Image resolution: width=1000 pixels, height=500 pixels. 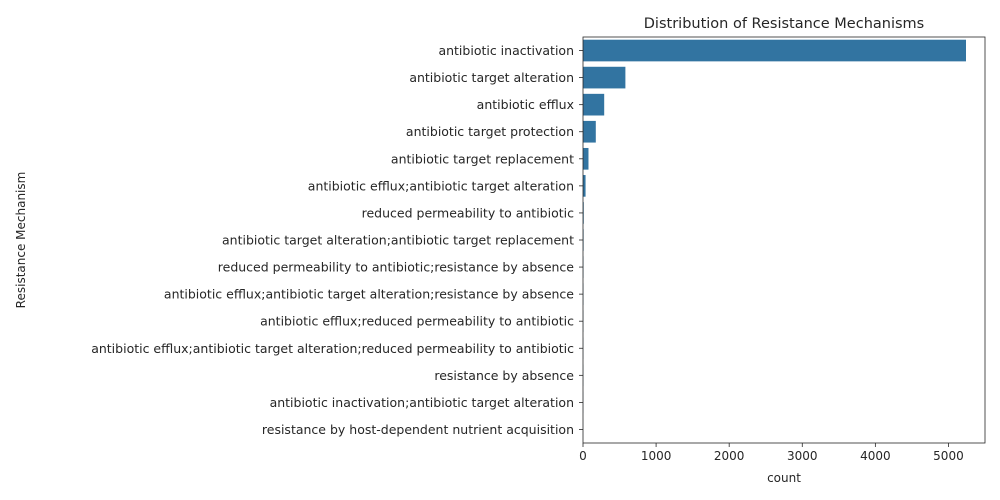 What do you see at coordinates (482, 158) in the screenshot?
I see `y-tick-label: antibiotic target replacement` at bounding box center [482, 158].